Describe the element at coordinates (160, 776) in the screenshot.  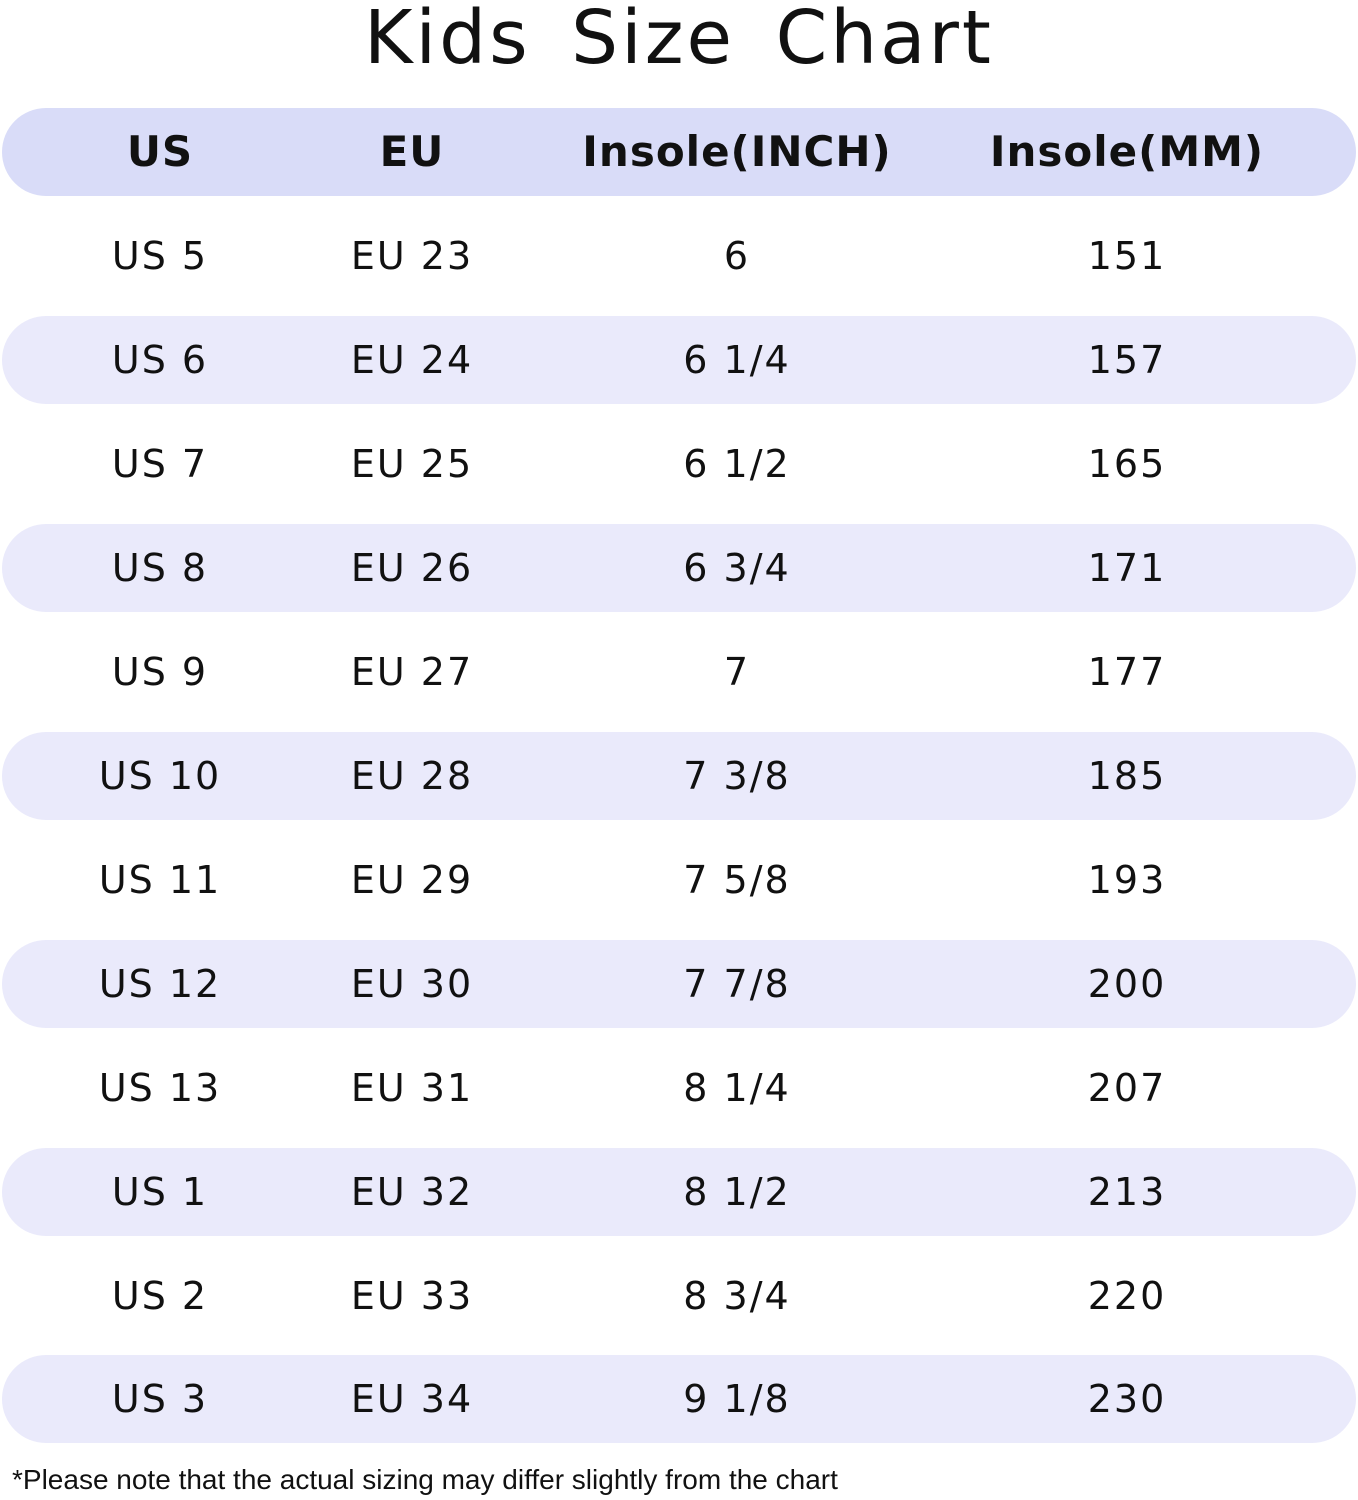
I see `cell-us: US 10` at that location.